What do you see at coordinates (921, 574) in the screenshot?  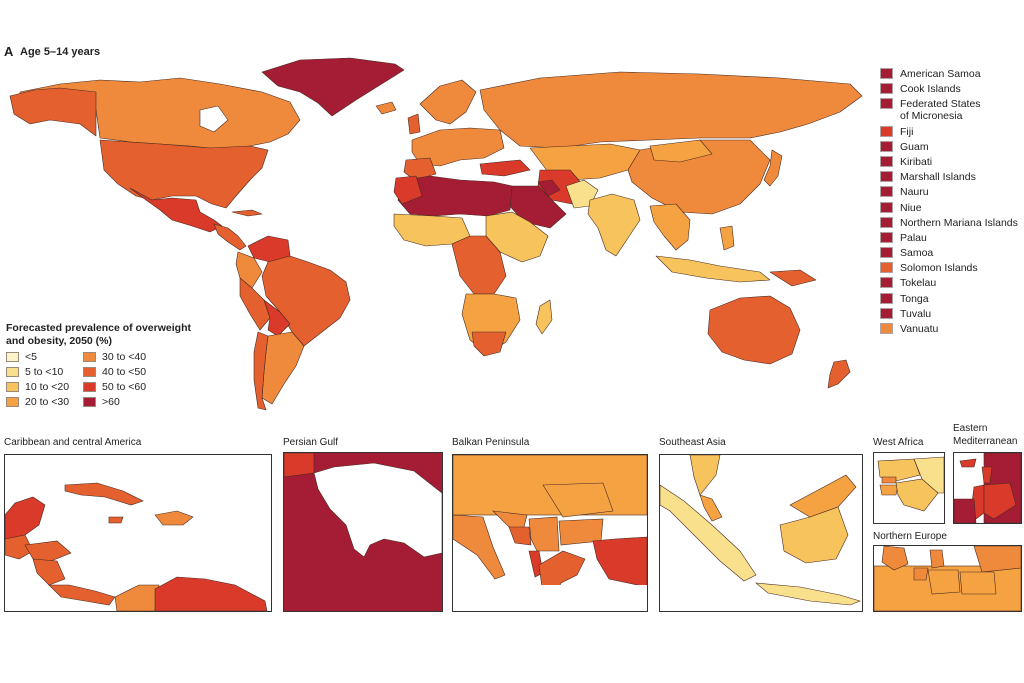 I see `region-netherlands` at bounding box center [921, 574].